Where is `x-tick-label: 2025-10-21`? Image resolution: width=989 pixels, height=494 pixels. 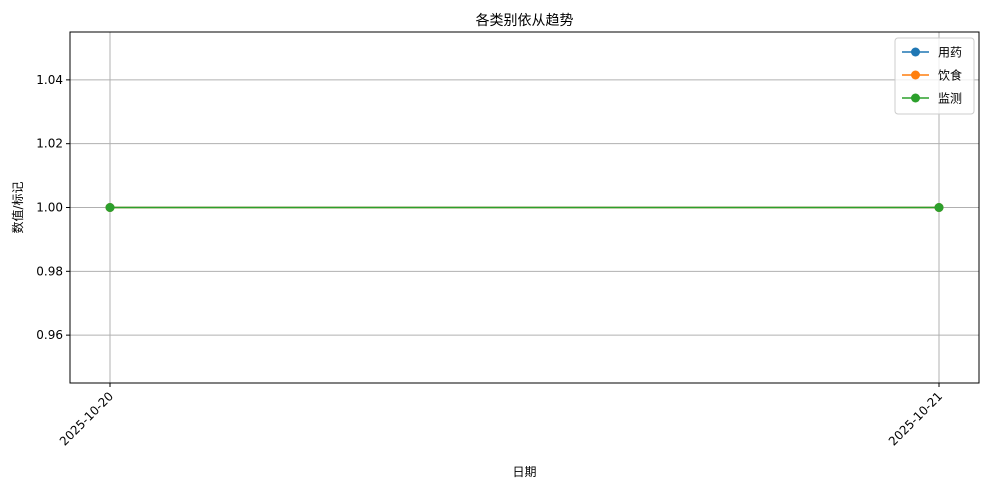
x-tick-label: 2025-10-21 is located at coordinates (915, 418).